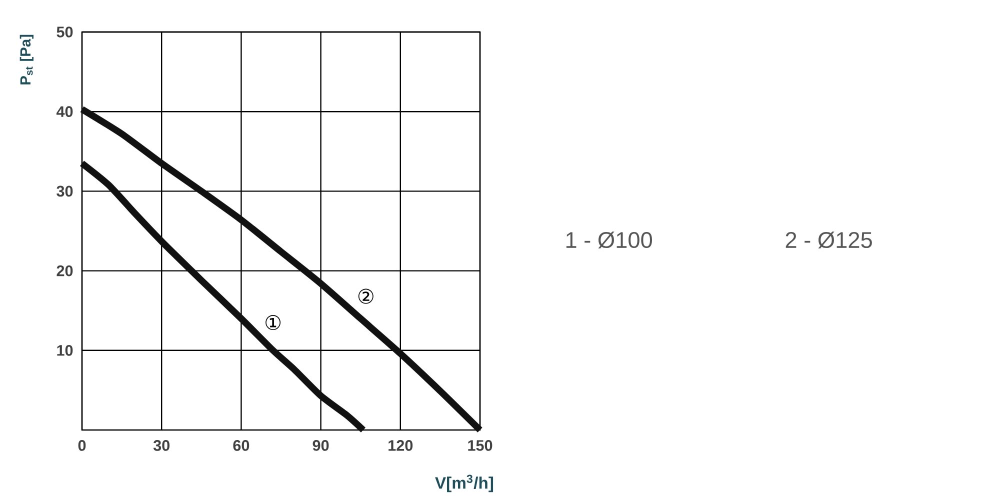 The height and width of the screenshot is (500, 1000). What do you see at coordinates (64, 191) in the screenshot?
I see `y-tick-label: 30` at bounding box center [64, 191].